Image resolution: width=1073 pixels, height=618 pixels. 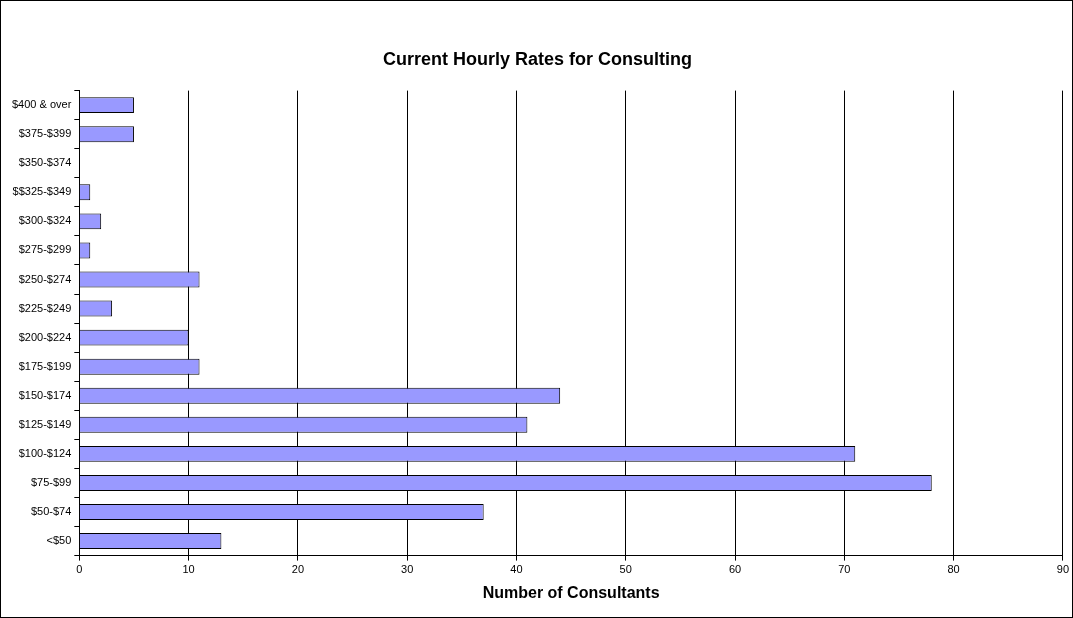 I want to click on y-tick-label: $175-$199, so click(x=45, y=365).